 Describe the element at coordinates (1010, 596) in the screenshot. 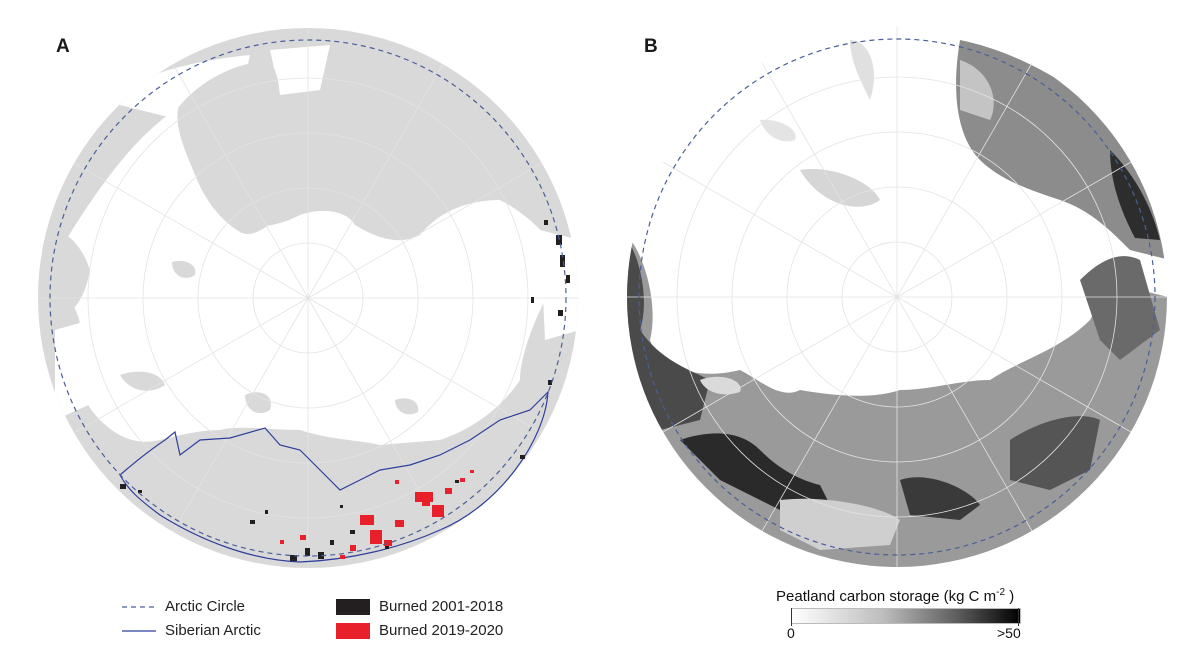

I see `colorbar-title-close: )` at that location.